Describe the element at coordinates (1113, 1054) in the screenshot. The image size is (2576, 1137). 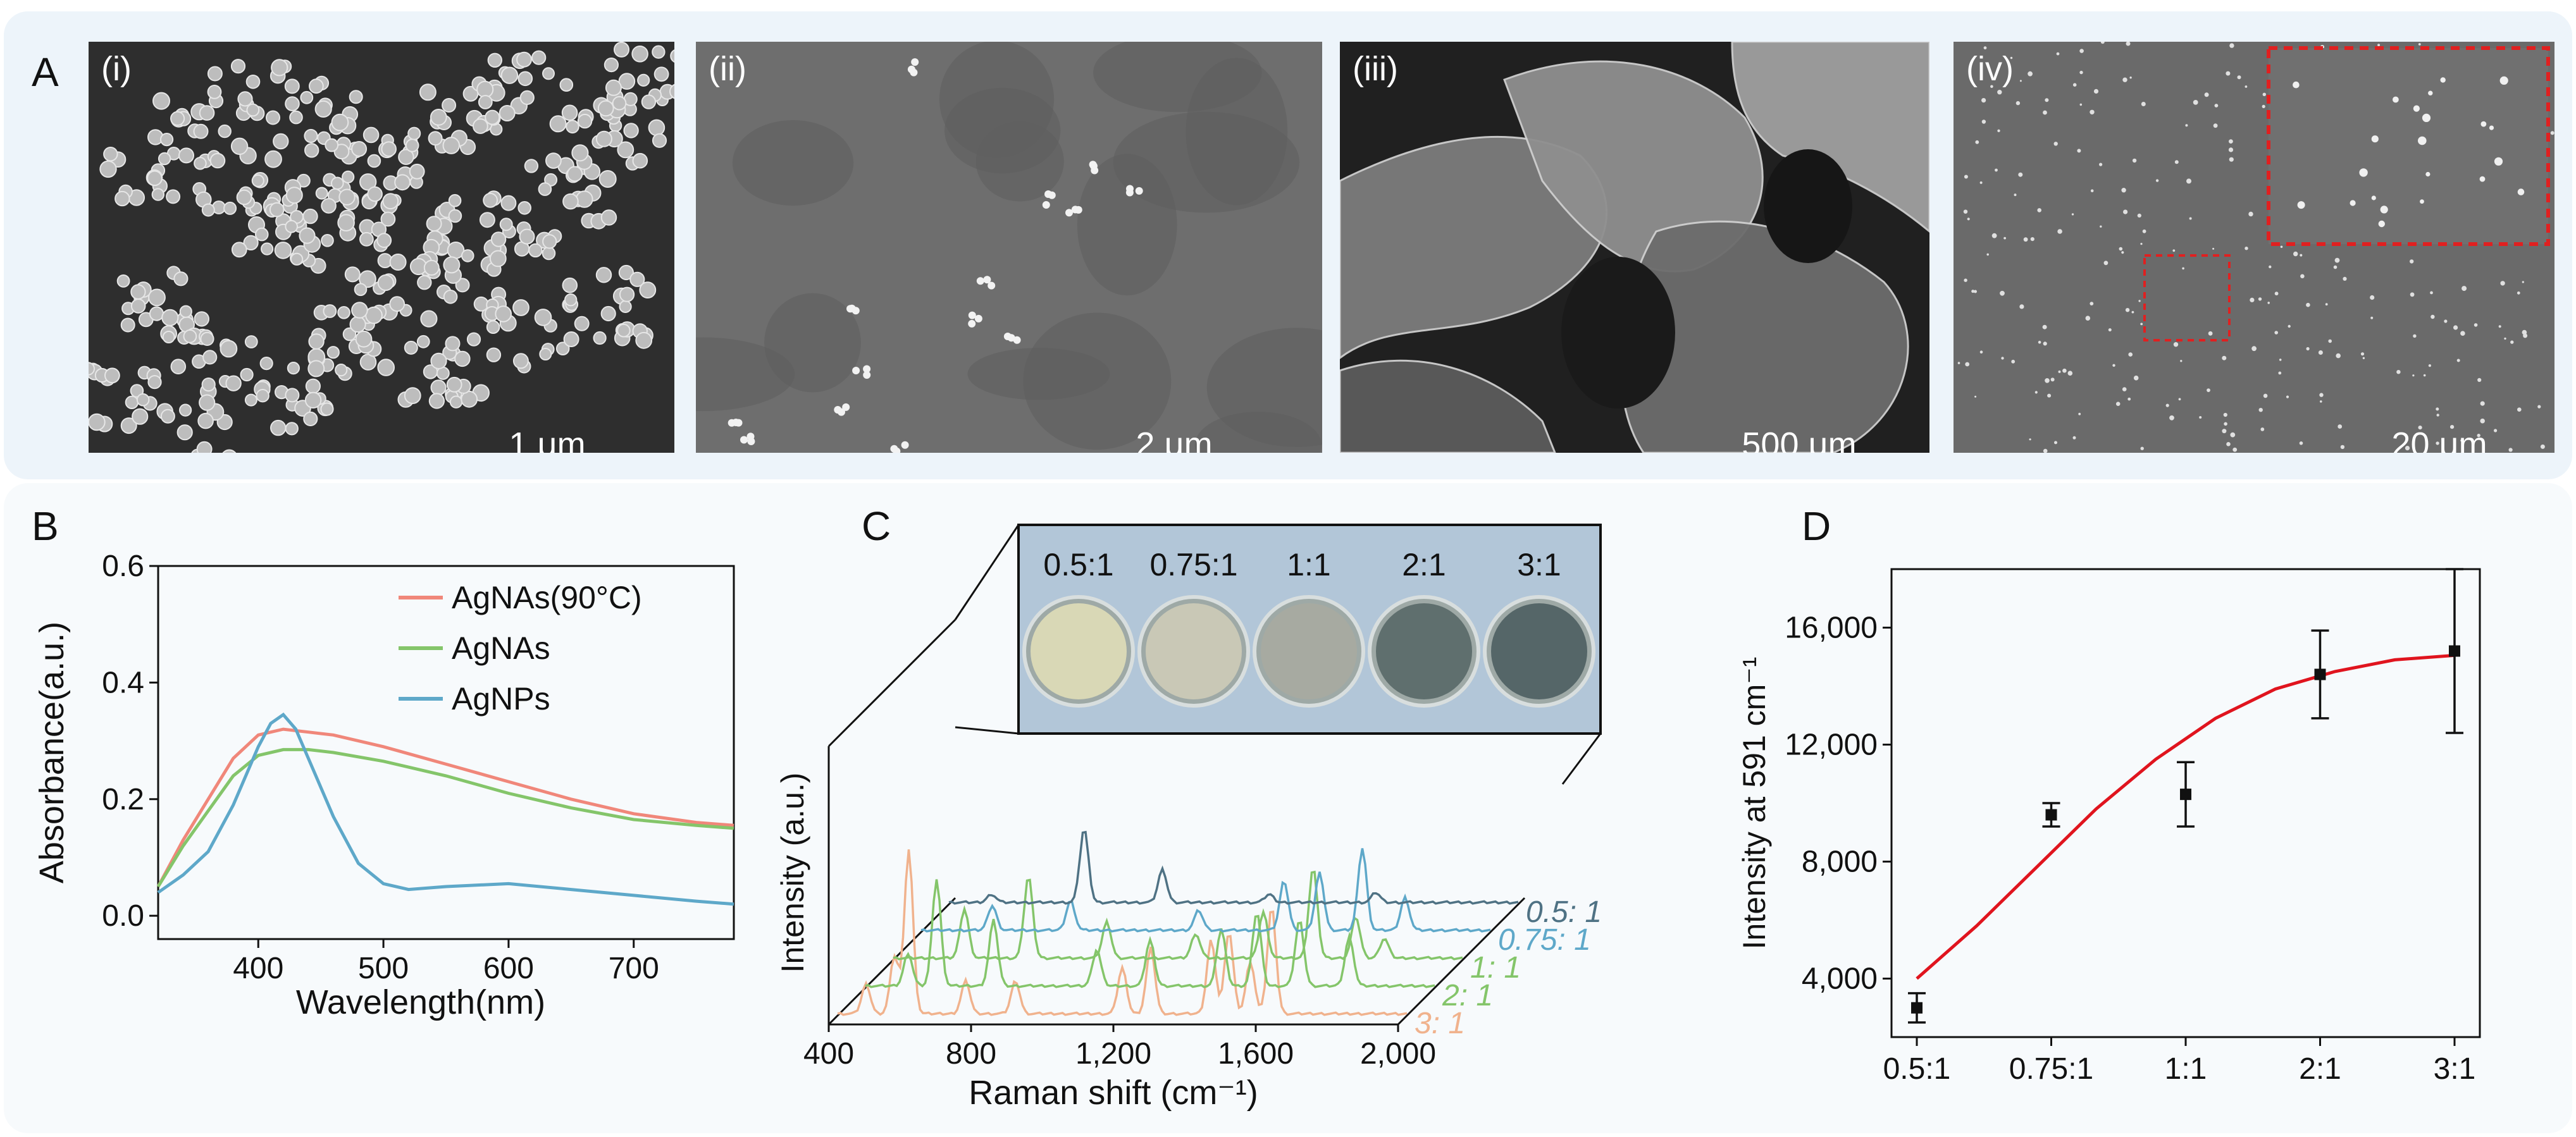
I see `chart-c-xtick-label-2: 1,200` at that location.